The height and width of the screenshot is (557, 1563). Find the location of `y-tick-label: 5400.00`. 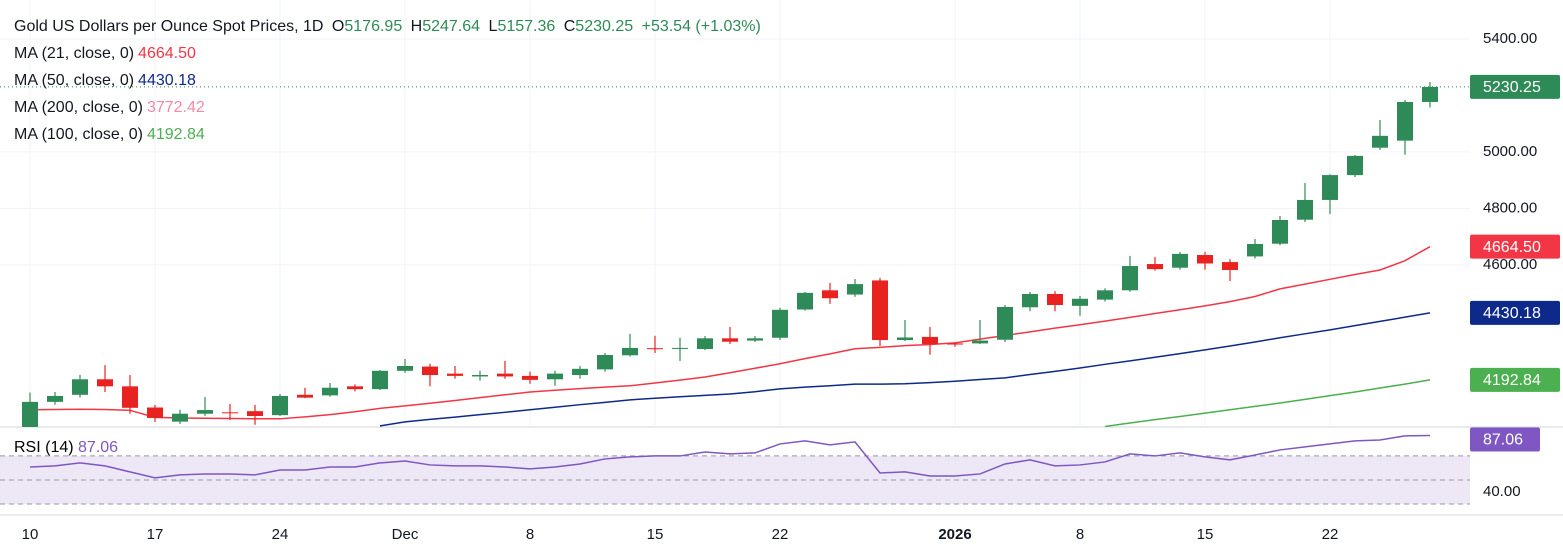

y-tick-label: 5400.00 is located at coordinates (1510, 38).